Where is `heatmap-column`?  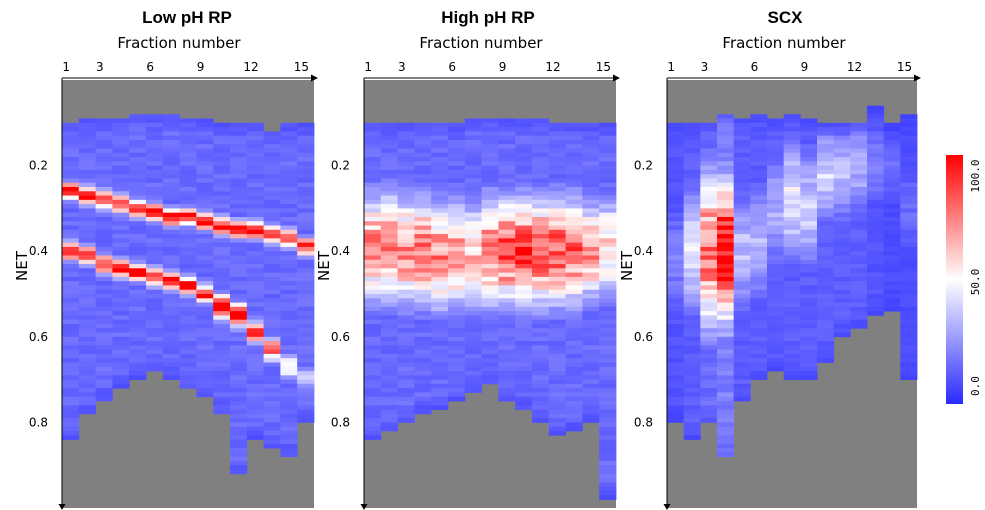 heatmap-column is located at coordinates (541, 270).